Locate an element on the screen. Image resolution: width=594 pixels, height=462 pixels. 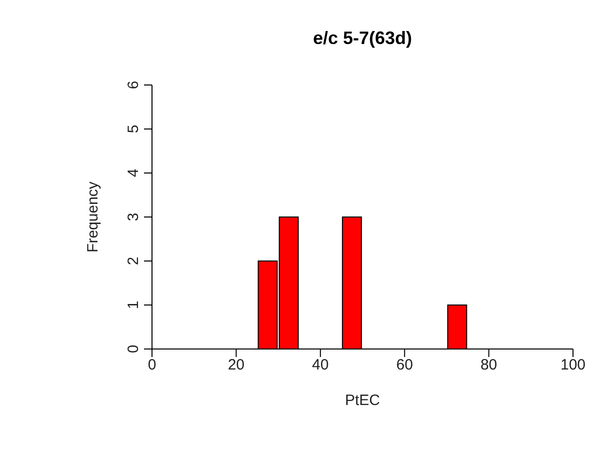
y-tick-label: 1 is located at coordinates (133, 305).